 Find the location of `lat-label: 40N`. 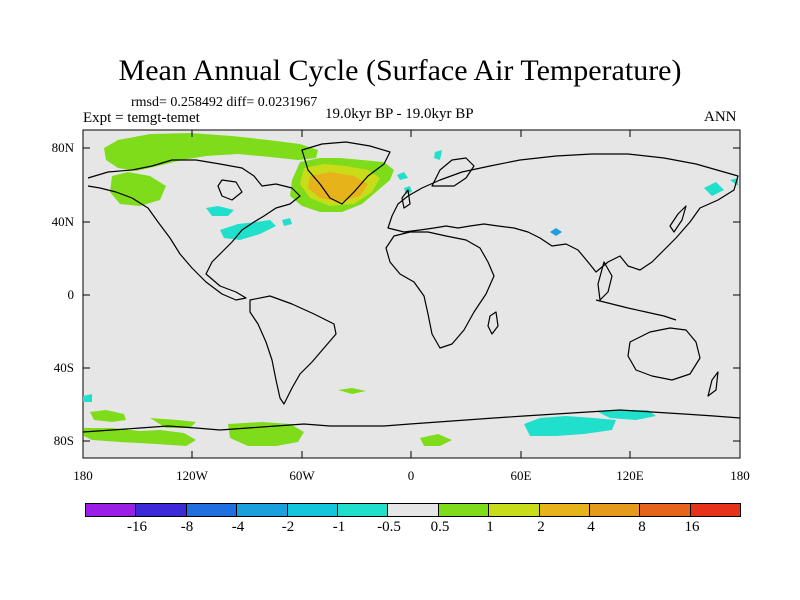

lat-label: 40N is located at coordinates (62, 221).